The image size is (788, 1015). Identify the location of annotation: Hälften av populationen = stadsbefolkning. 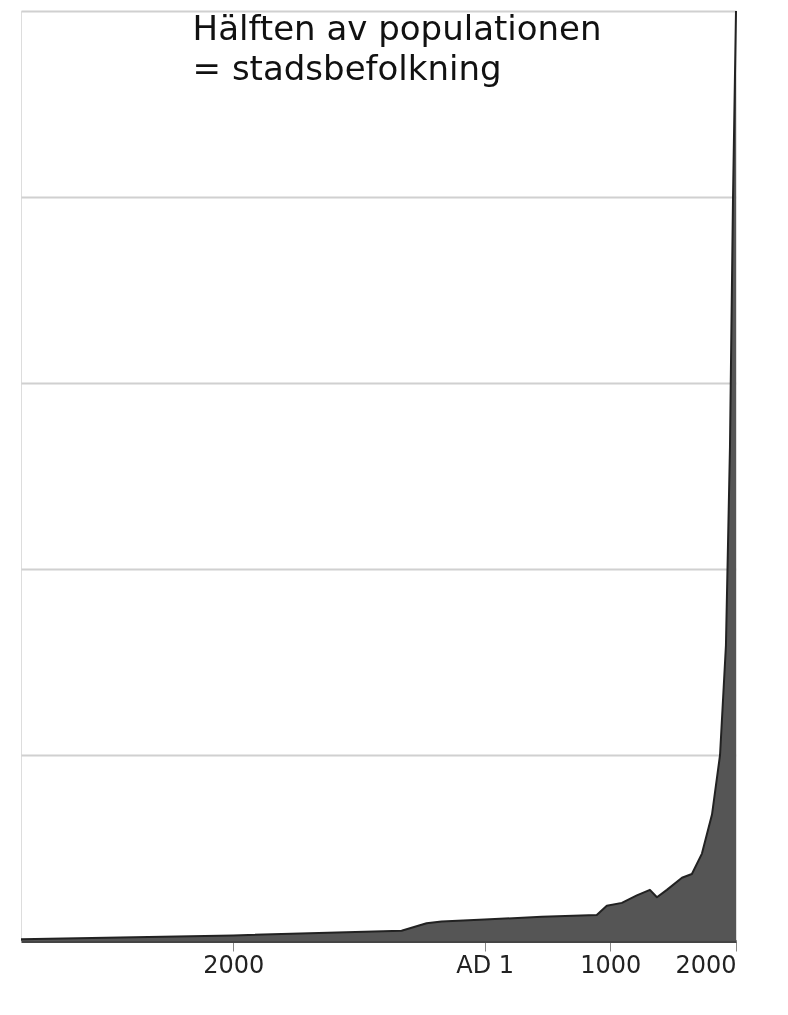
(397, 48).